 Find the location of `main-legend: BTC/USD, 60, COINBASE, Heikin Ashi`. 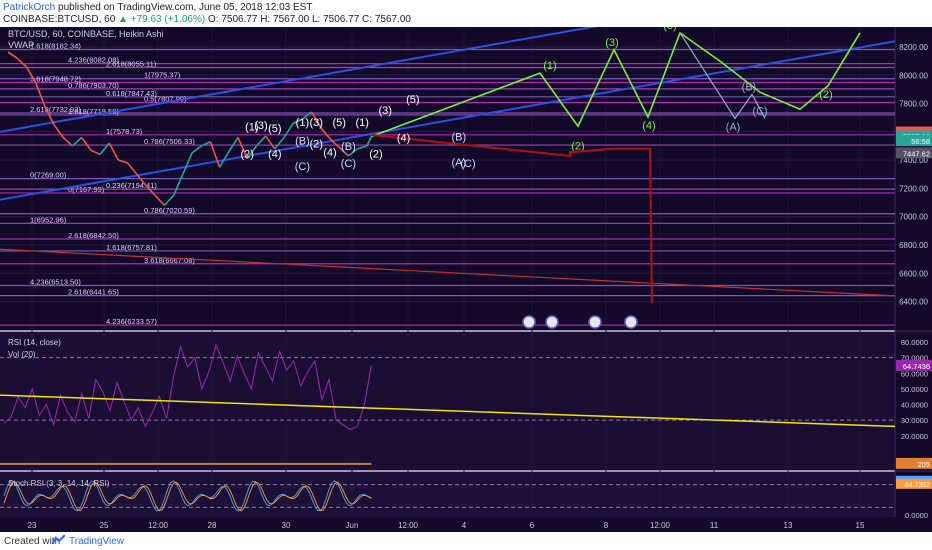

main-legend: BTC/USD, 60, COINBASE, Heikin Ashi is located at coordinates (86, 34).